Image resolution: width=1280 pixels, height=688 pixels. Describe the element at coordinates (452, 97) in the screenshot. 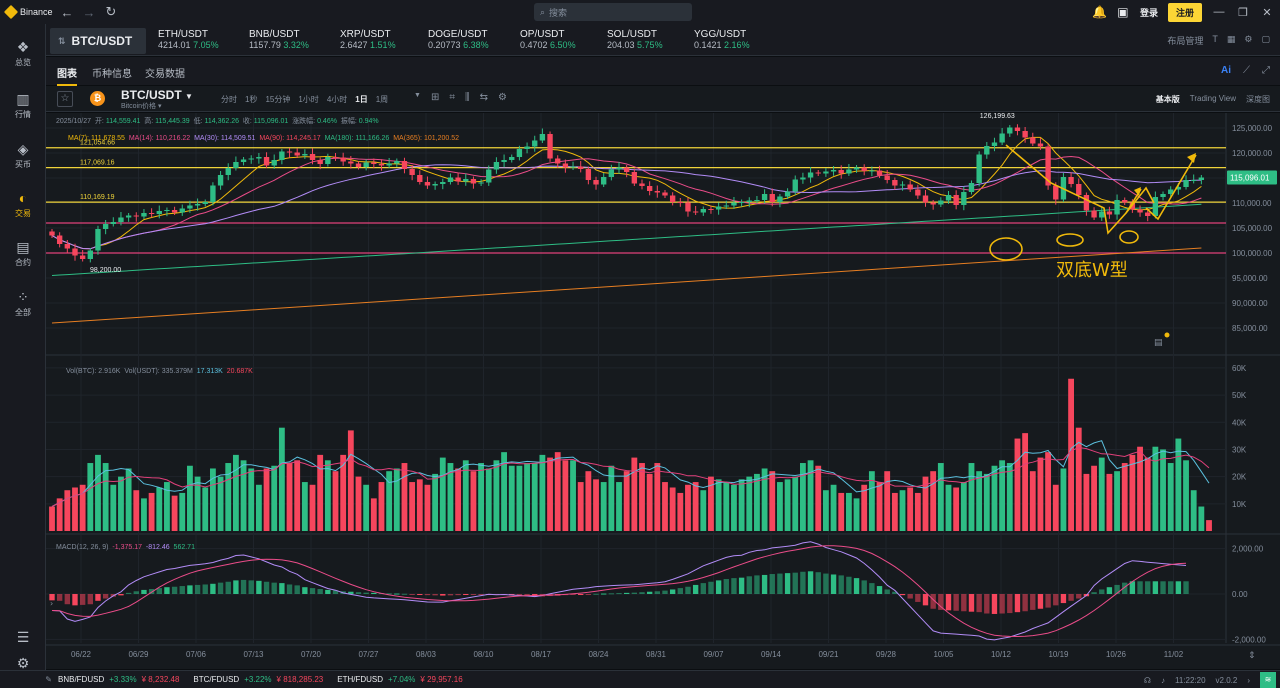

I see `chart-type-icon: ⌗` at that location.